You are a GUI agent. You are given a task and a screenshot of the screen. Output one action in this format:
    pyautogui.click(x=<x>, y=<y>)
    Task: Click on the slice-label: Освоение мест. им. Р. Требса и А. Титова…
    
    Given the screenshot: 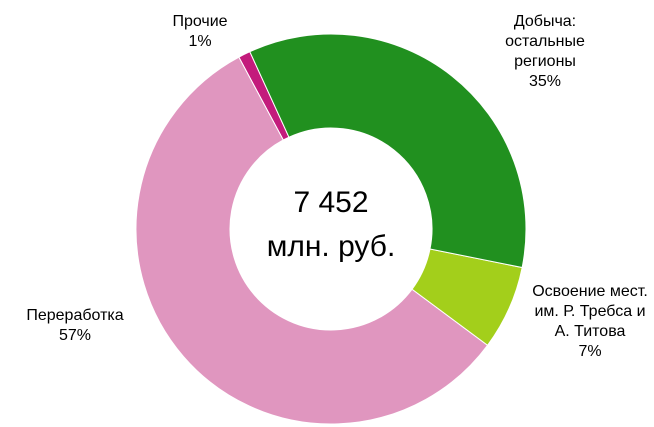 What is the action you would take?
    pyautogui.click(x=590, y=322)
    